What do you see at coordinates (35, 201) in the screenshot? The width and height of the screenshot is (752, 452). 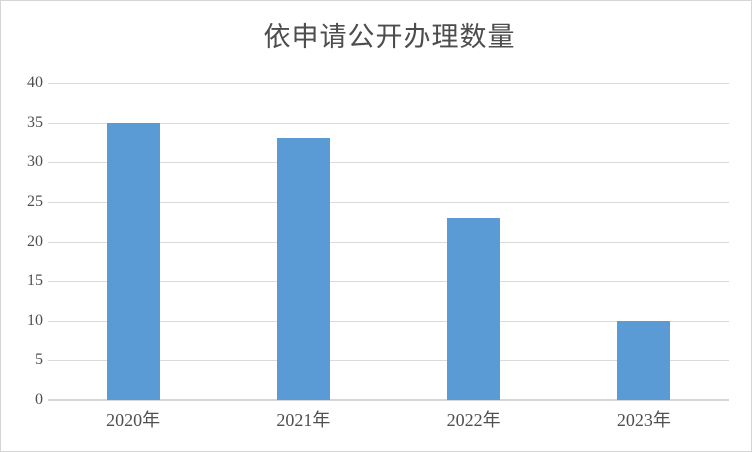 I see `y-axis-tick-label: 25` at bounding box center [35, 201].